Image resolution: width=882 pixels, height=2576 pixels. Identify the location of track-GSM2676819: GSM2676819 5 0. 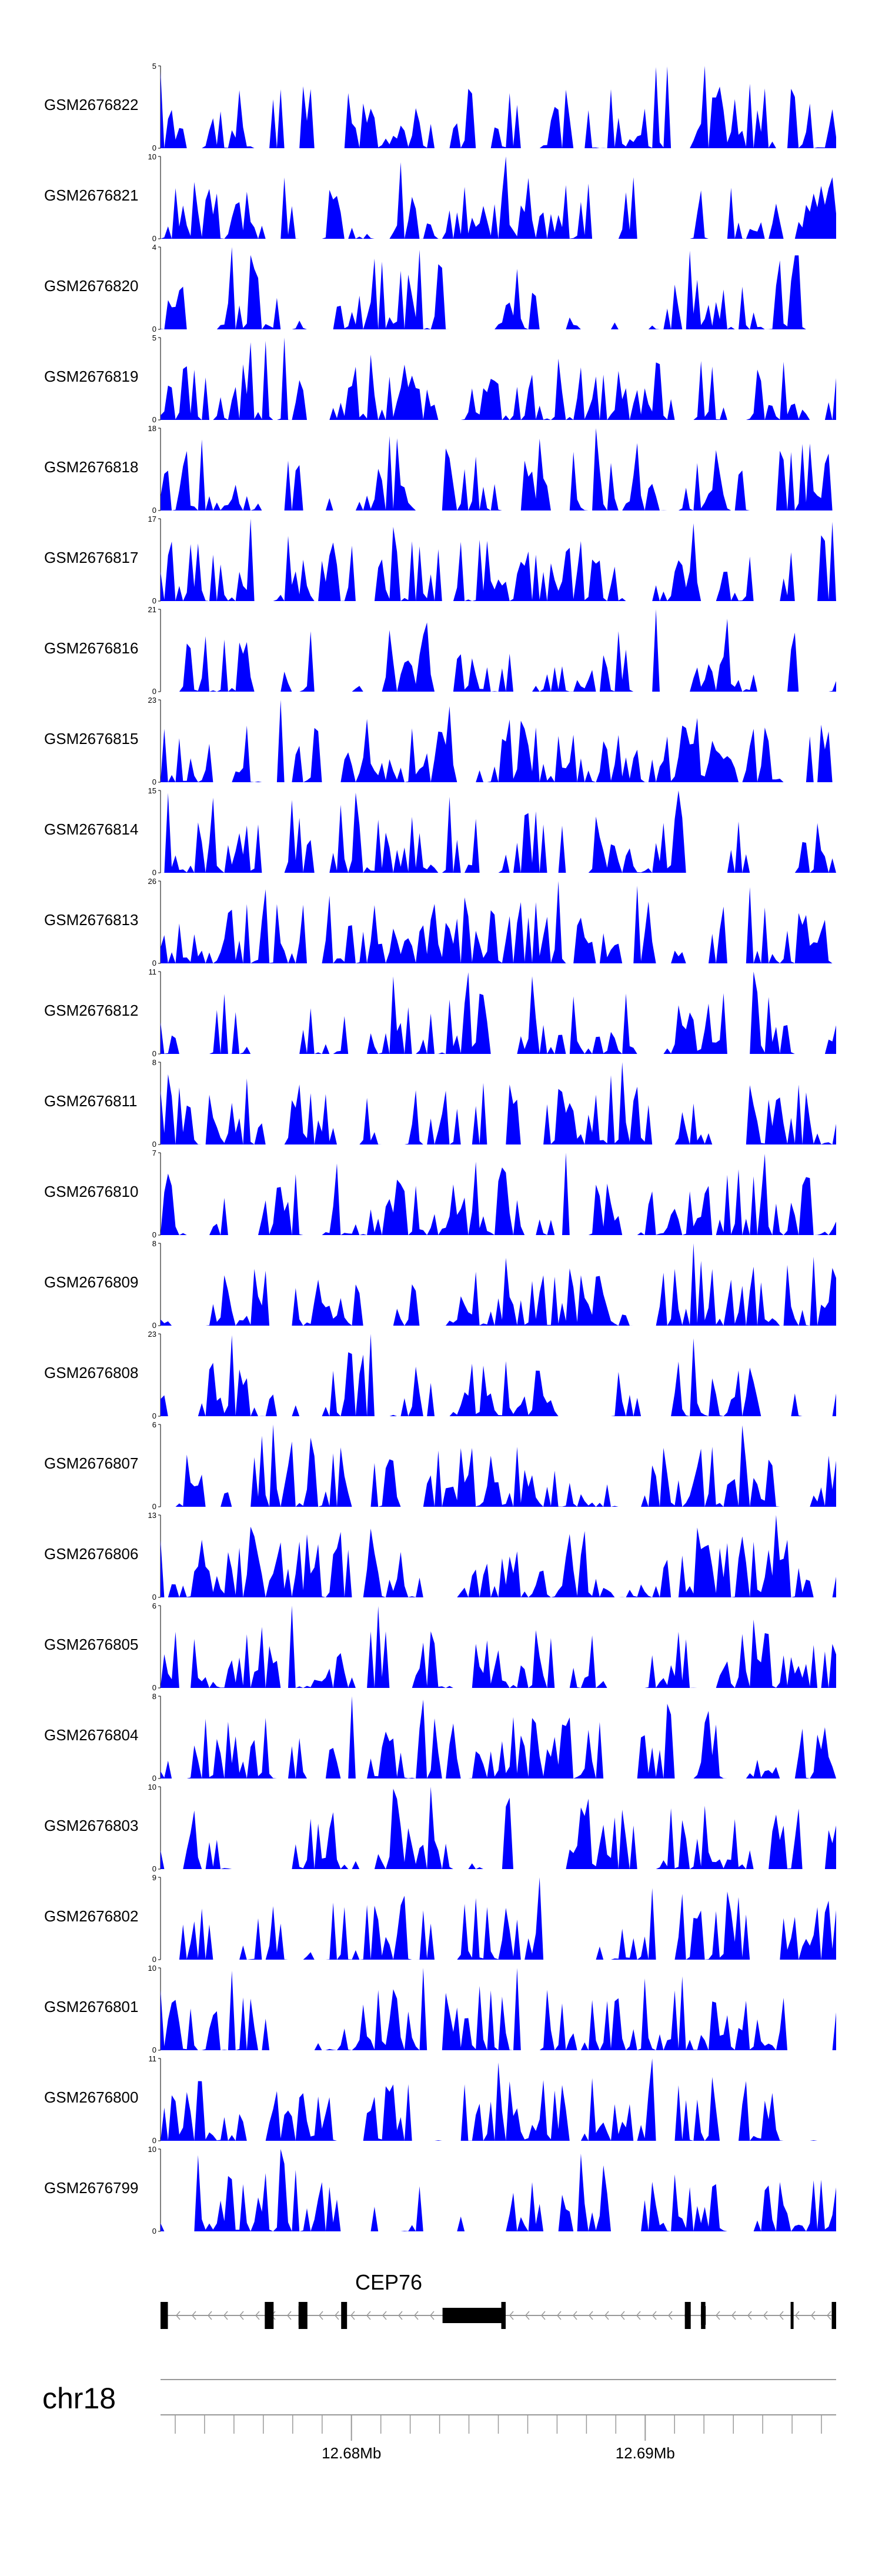
(440, 378).